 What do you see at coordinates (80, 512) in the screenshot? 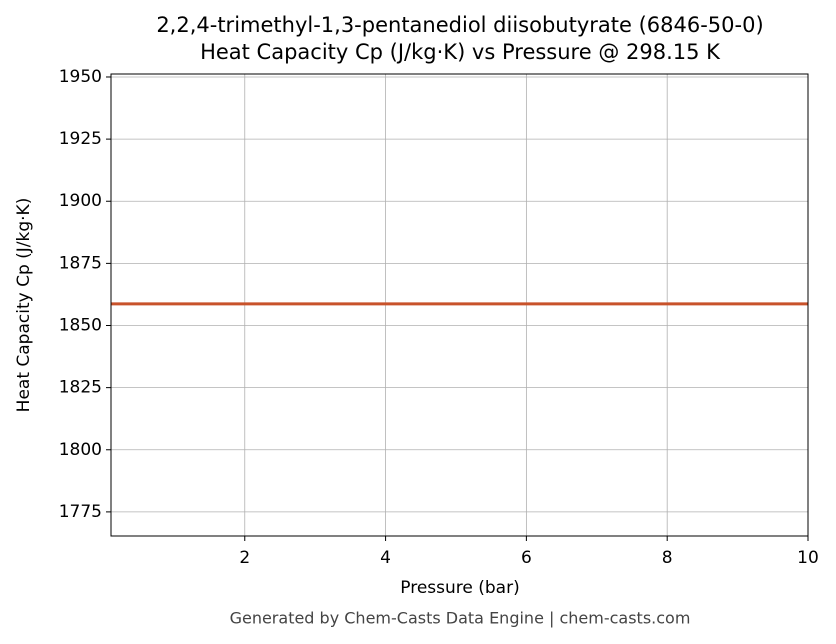
I see `y-tick-label: 1775` at bounding box center [80, 512].